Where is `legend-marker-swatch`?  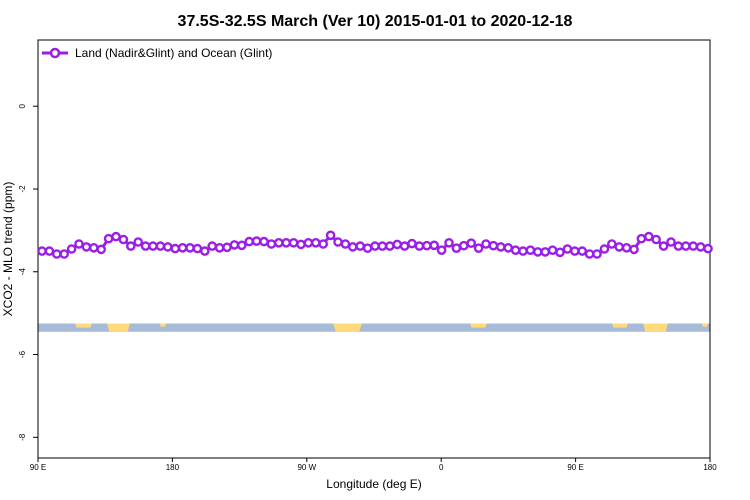 legend-marker-swatch is located at coordinates (55, 53).